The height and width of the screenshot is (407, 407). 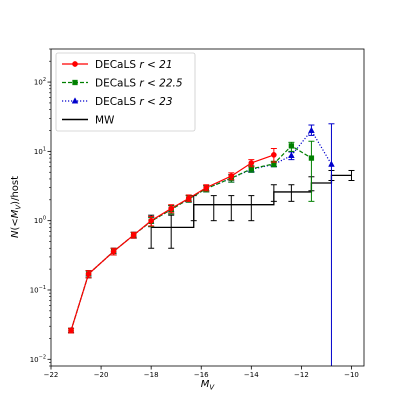 I want to click on x-tick-label: −14, so click(x=251, y=375).